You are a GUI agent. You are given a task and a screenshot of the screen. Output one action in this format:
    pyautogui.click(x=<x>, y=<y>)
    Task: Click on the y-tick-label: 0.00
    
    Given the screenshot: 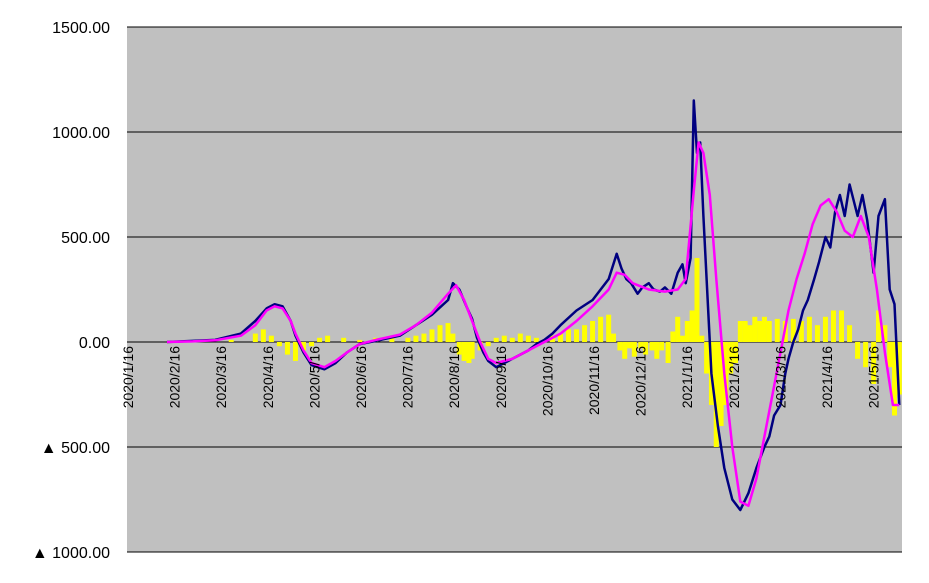 What is the action you would take?
    pyautogui.click(x=94, y=343)
    